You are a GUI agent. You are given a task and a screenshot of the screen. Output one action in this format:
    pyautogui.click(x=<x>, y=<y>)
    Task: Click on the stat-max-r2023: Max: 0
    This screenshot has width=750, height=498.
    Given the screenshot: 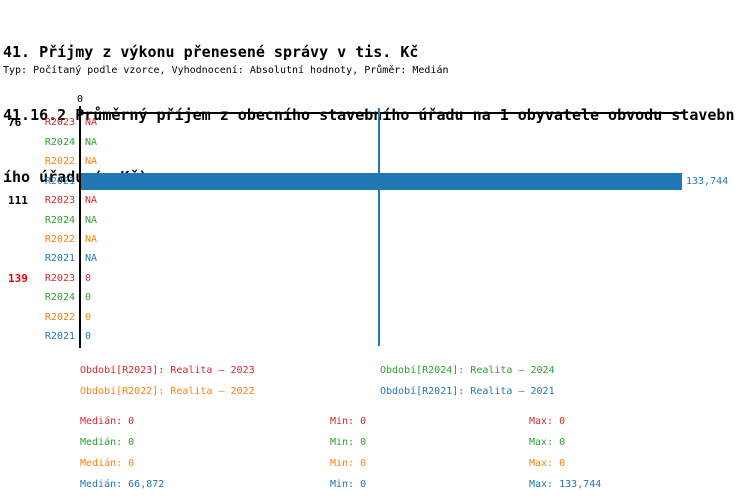 What is the action you would take?
    pyautogui.click(x=547, y=421)
    